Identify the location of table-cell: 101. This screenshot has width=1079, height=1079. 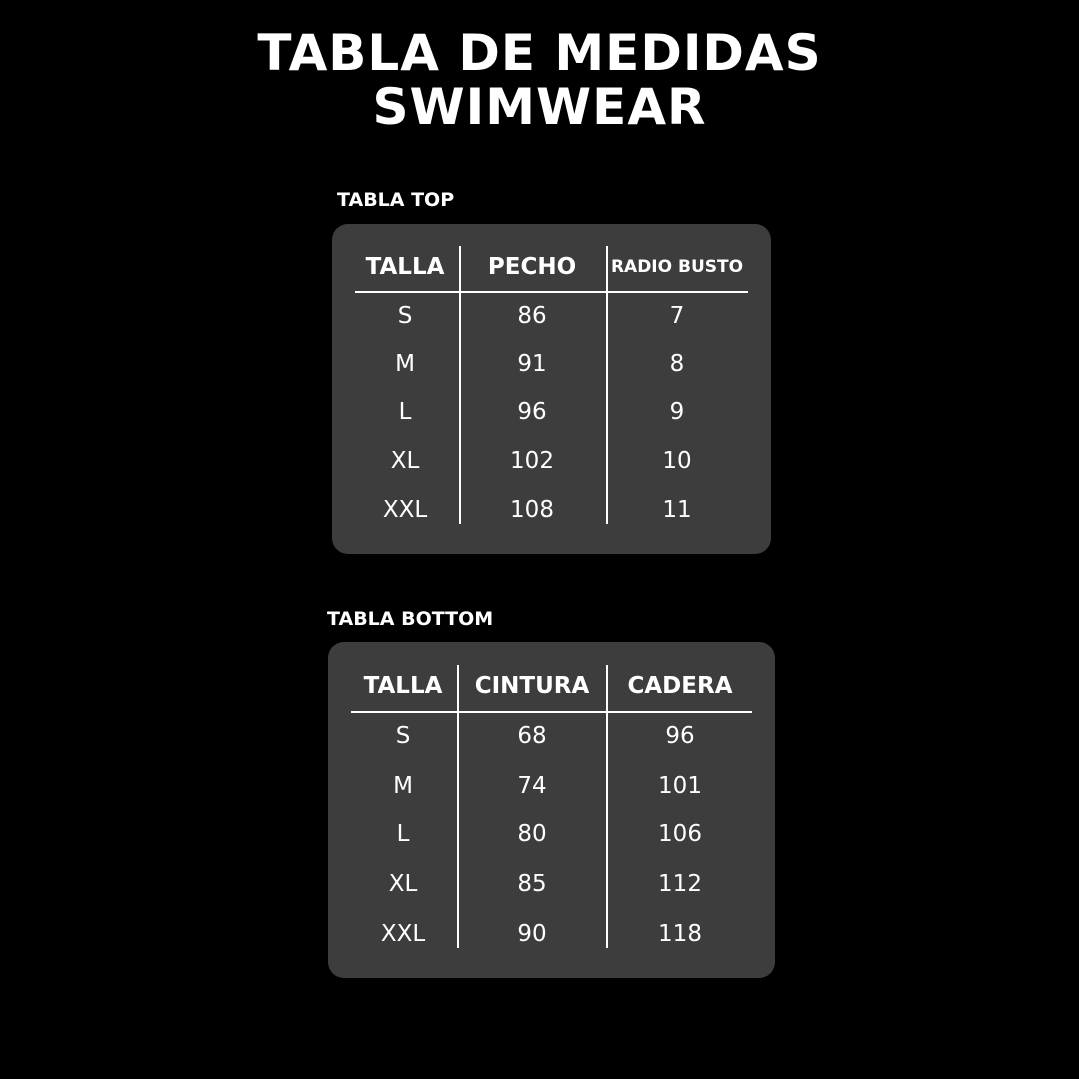
(680, 786).